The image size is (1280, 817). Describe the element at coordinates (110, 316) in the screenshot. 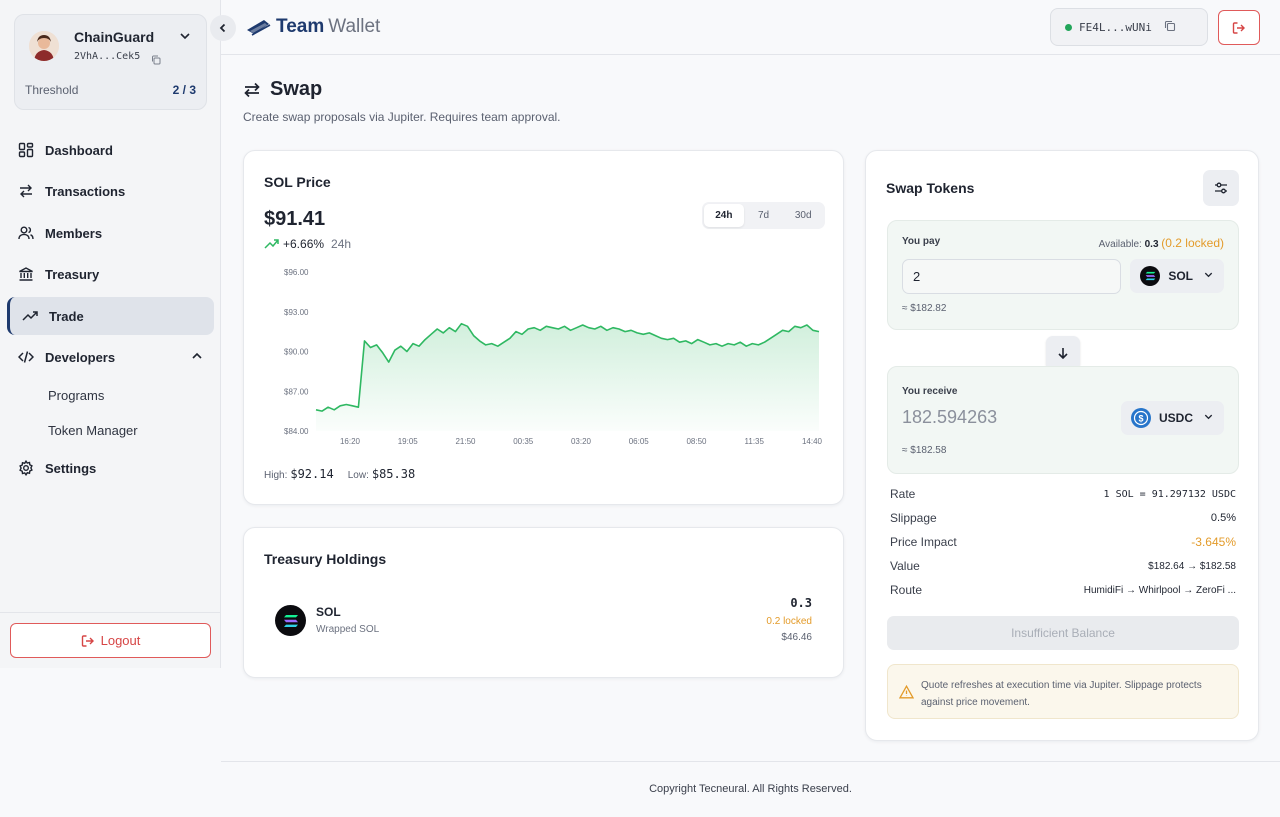

I see `sidebar-item-trade: Trade` at that location.